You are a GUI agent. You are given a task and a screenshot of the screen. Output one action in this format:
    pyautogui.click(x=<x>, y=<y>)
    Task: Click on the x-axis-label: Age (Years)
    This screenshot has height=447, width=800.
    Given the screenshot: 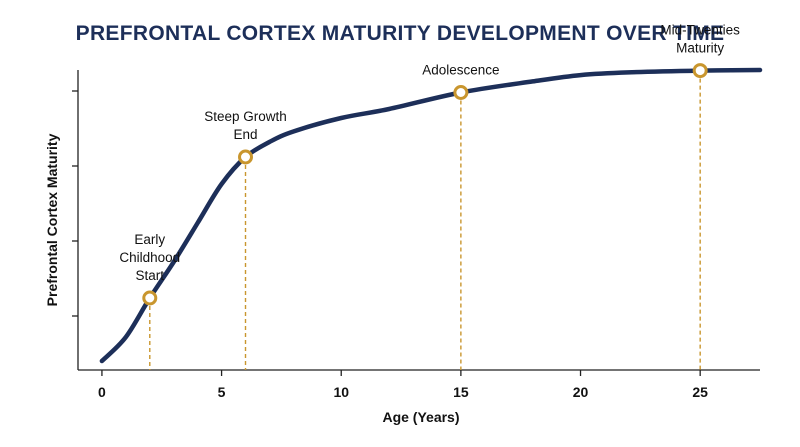 What is the action you would take?
    pyautogui.click(x=420, y=417)
    